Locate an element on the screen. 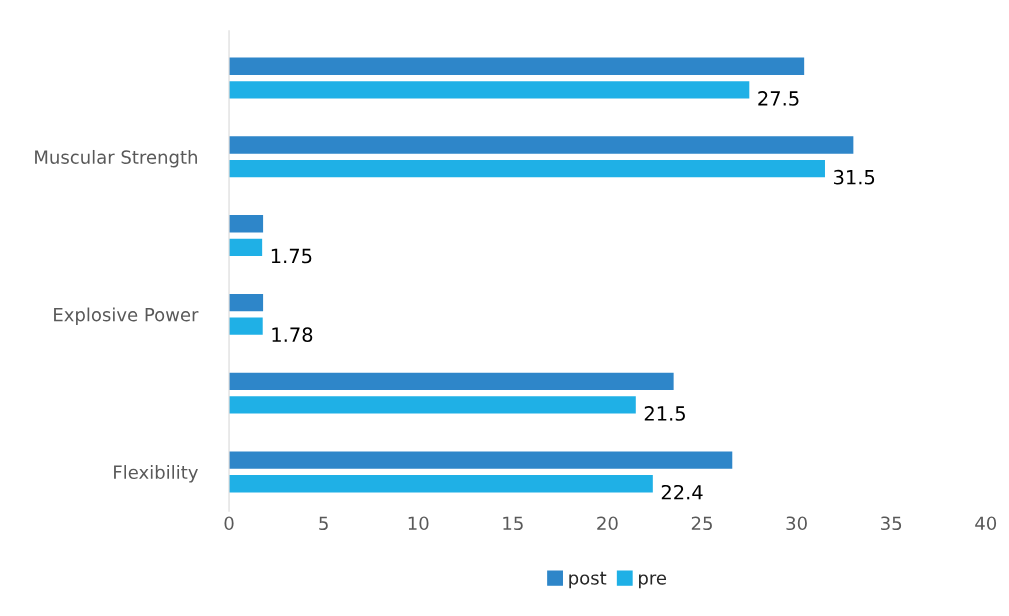 The width and height of the screenshot is (1009, 616). x-tick-label: 35 is located at coordinates (891, 523).